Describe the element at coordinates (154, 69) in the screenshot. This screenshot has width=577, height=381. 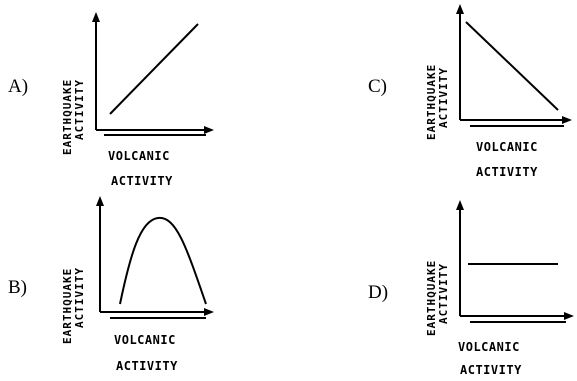
I see `curve-increasing` at that location.